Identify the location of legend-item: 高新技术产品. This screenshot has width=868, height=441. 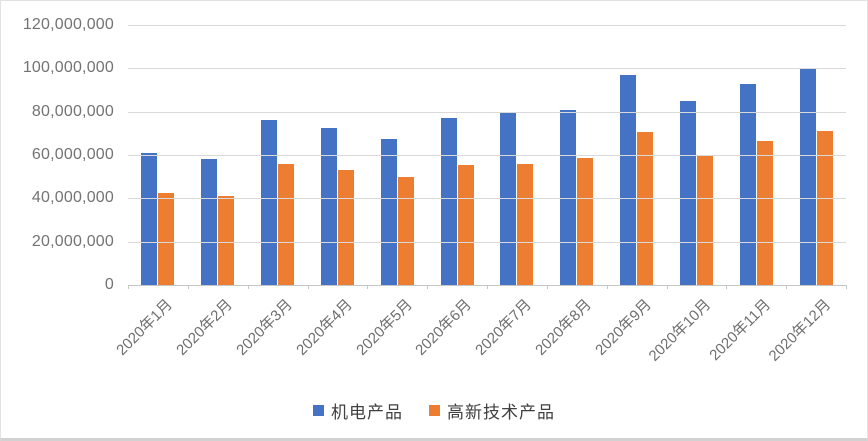
(492, 410).